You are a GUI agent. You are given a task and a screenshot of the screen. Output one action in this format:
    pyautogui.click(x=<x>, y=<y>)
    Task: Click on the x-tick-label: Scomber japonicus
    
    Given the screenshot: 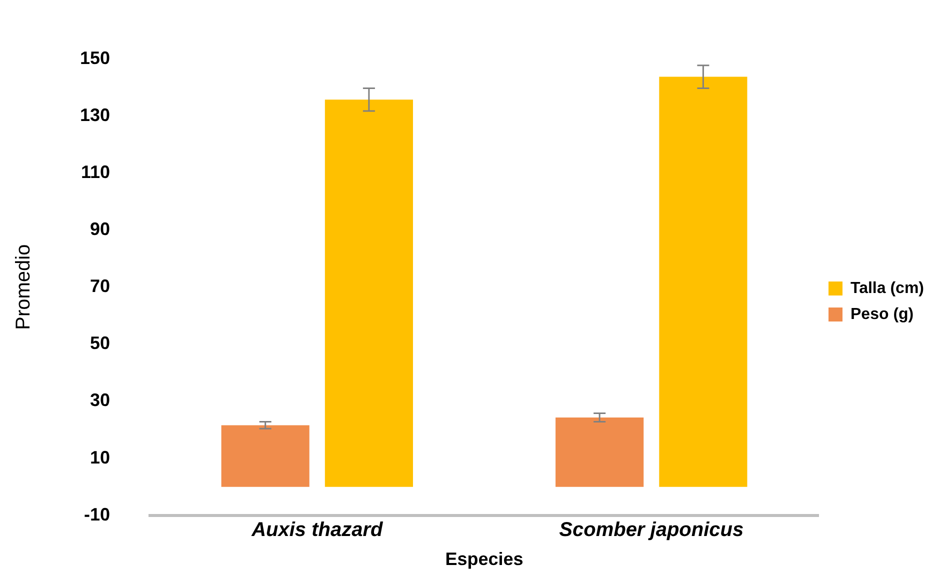 What is the action you would take?
    pyautogui.click(x=651, y=529)
    